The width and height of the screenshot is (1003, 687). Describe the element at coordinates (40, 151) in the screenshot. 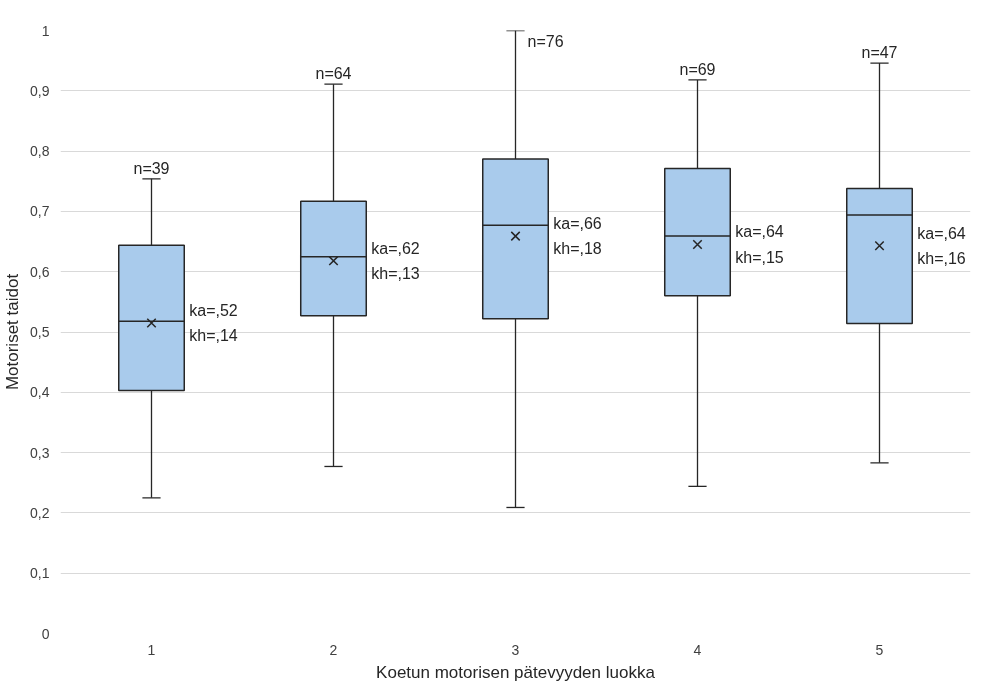

I see `y-tick-label: 0,8` at that location.